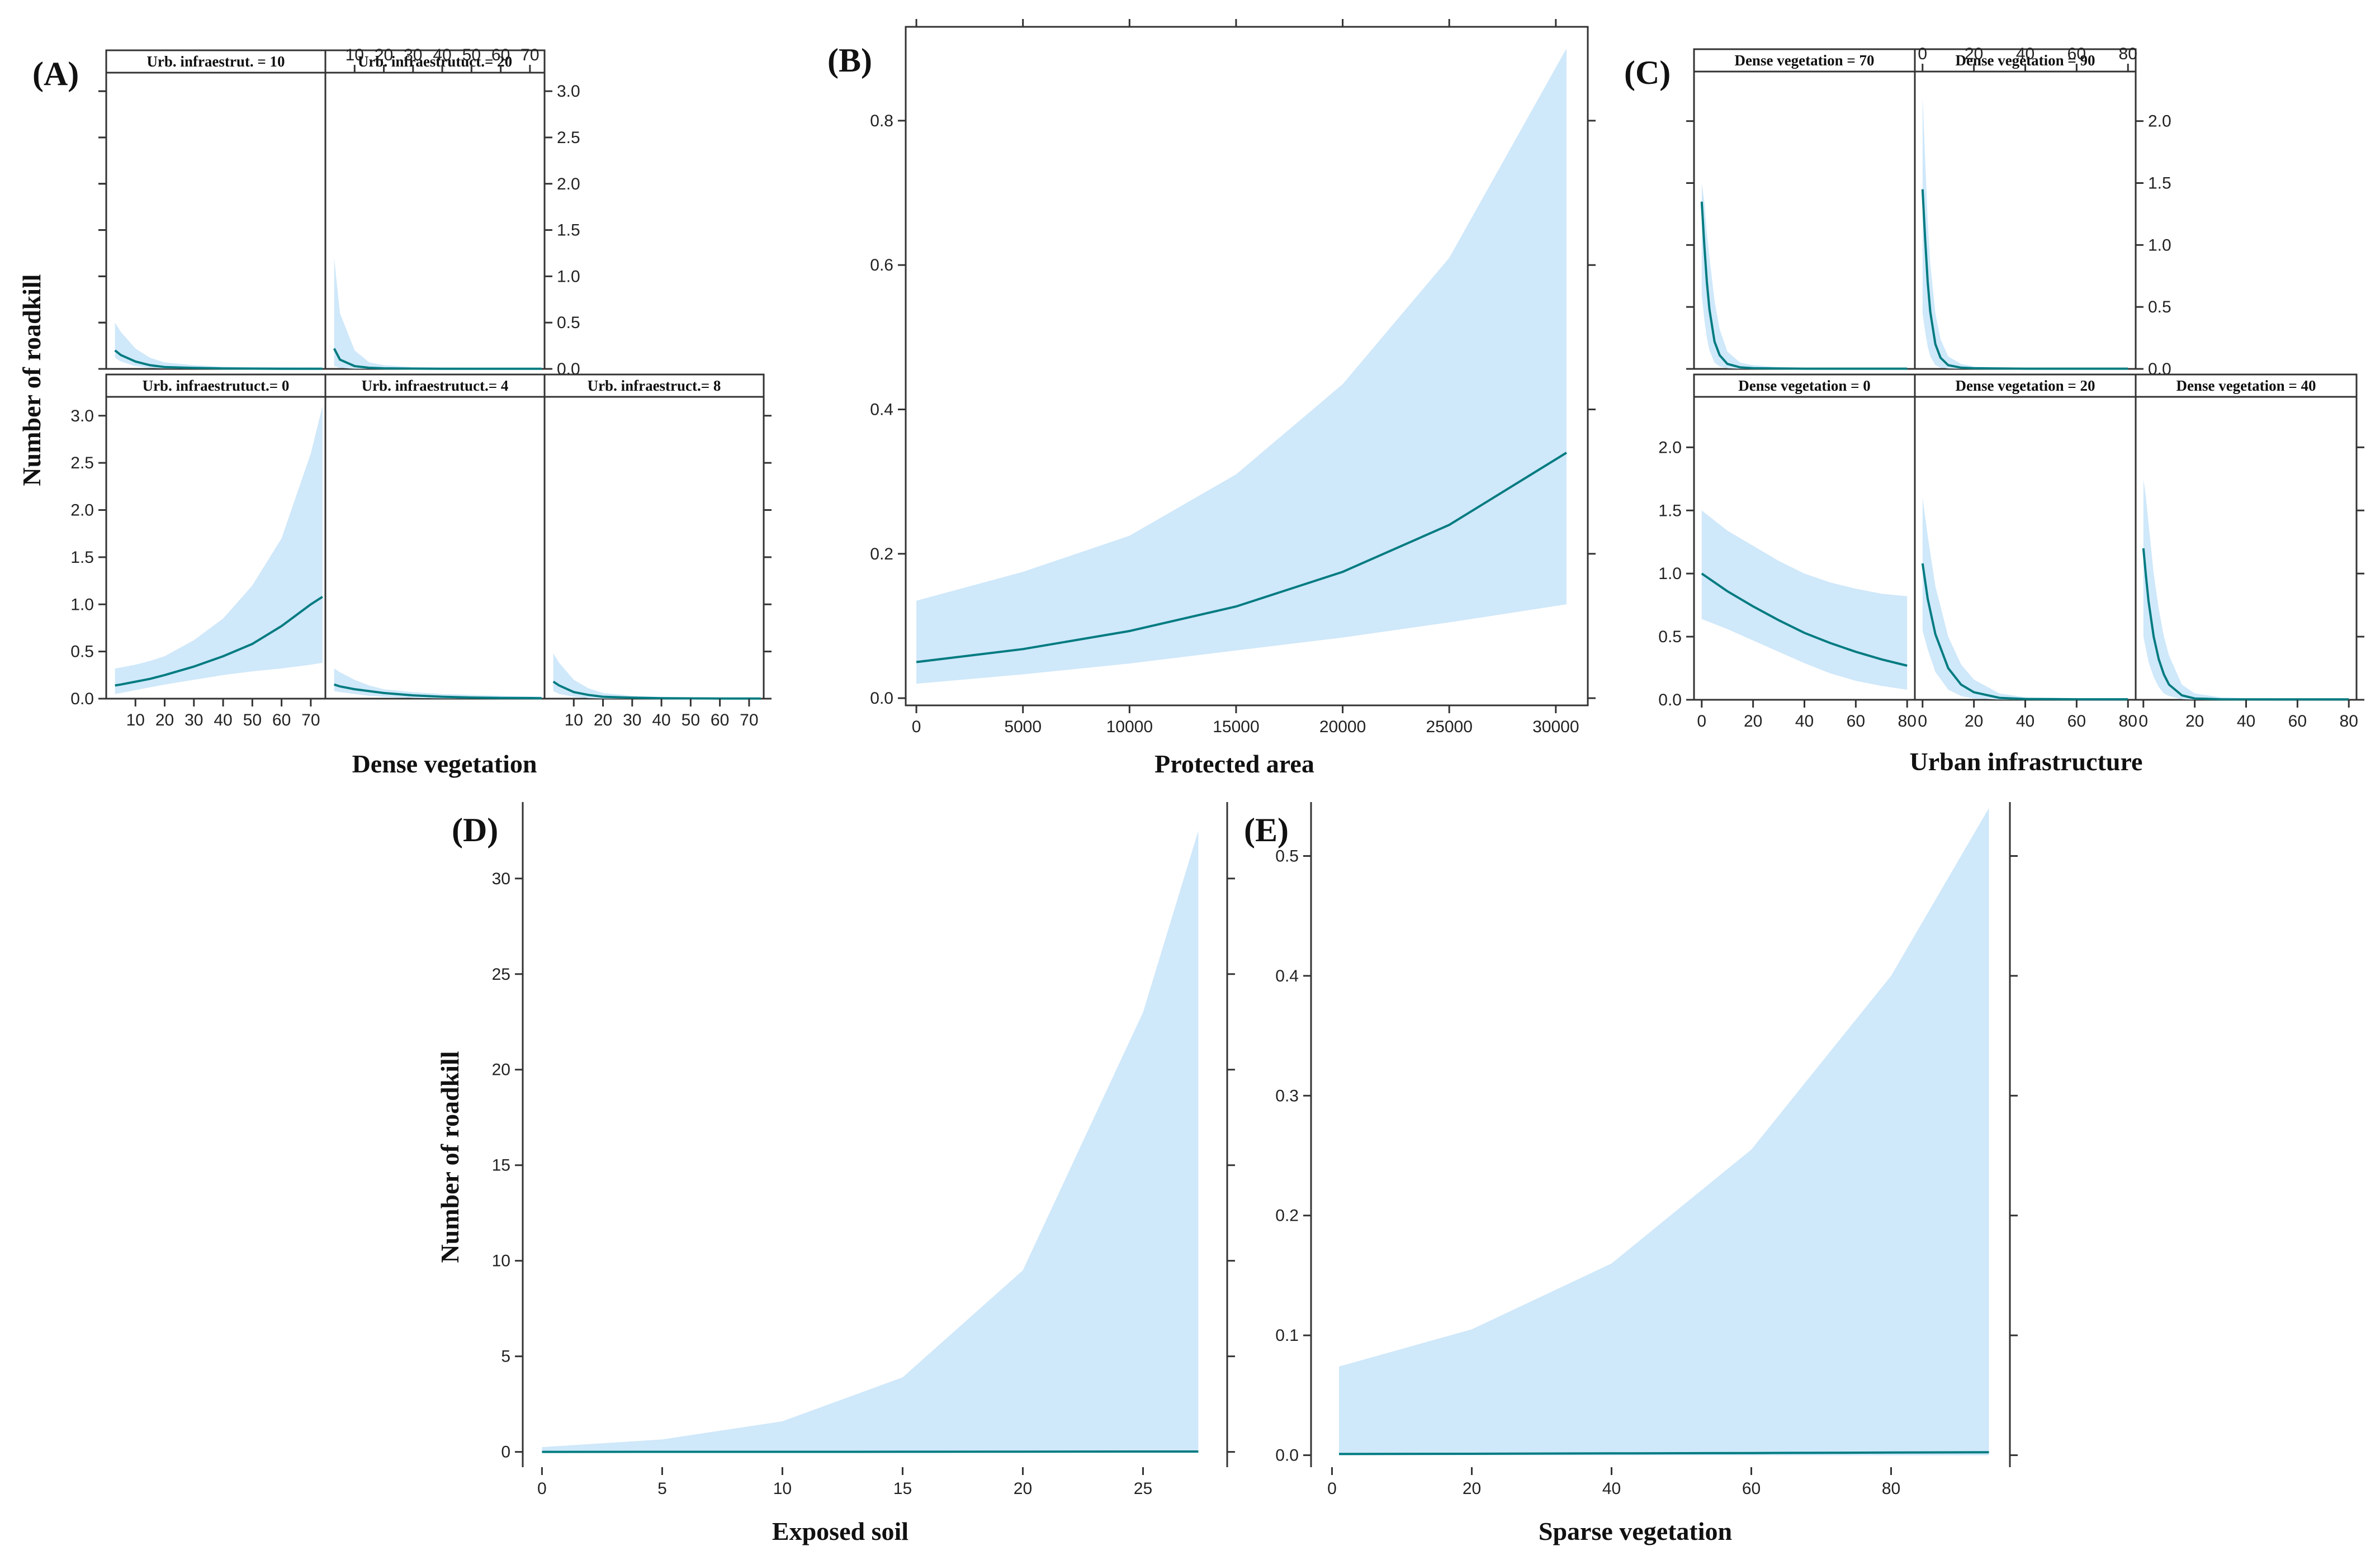 The height and width of the screenshot is (1565, 2380). Describe the element at coordinates (219, 346) in the screenshot. I see `panel-a-sub1-confidence-band` at that location.